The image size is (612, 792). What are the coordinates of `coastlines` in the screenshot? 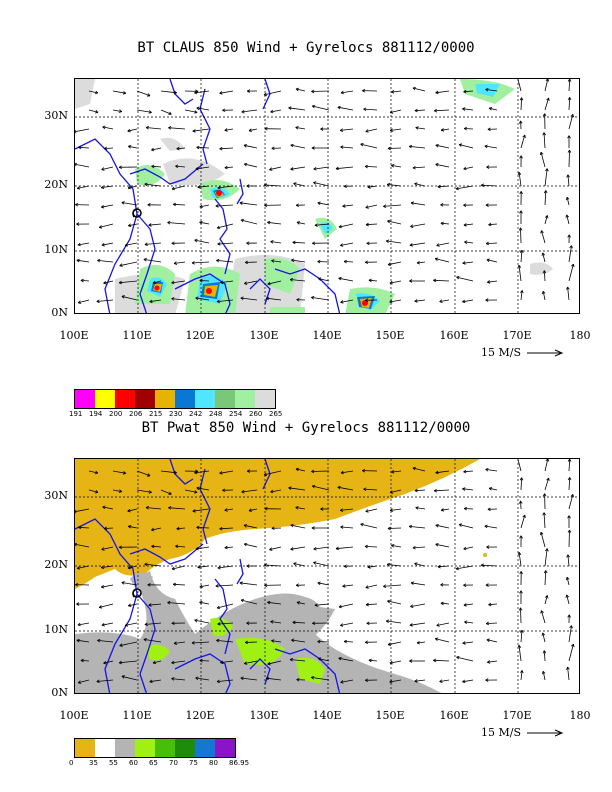 It's located at (208, 196).